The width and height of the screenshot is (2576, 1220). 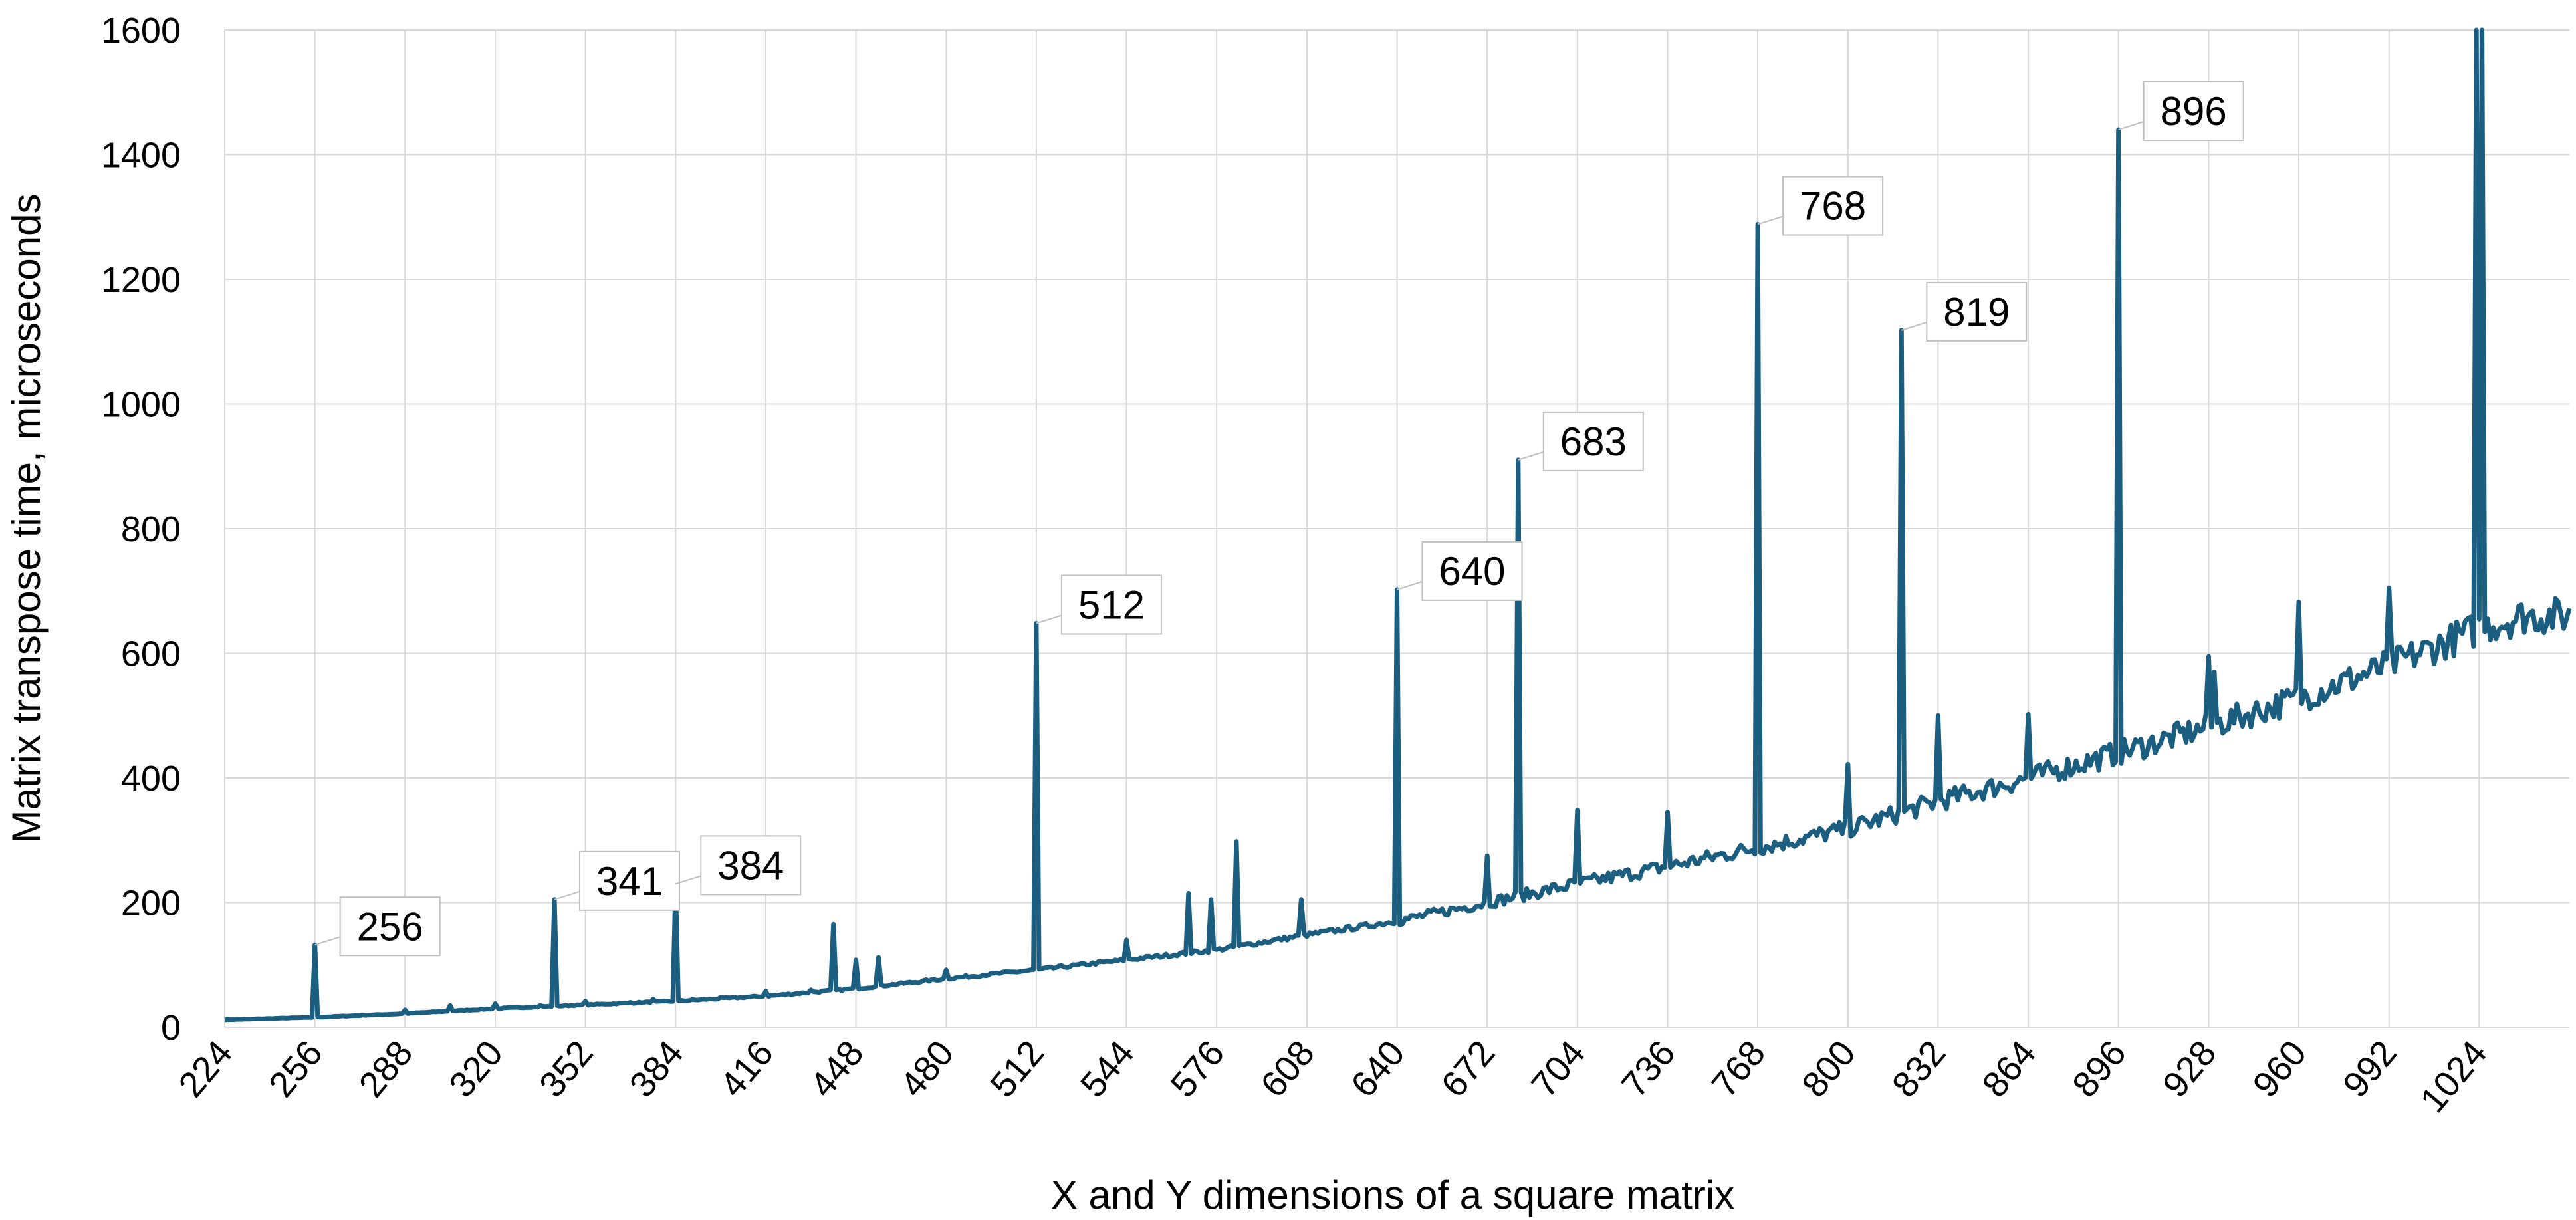 What do you see at coordinates (295, 1069) in the screenshot?
I see `x-tick-label: 256` at bounding box center [295, 1069].